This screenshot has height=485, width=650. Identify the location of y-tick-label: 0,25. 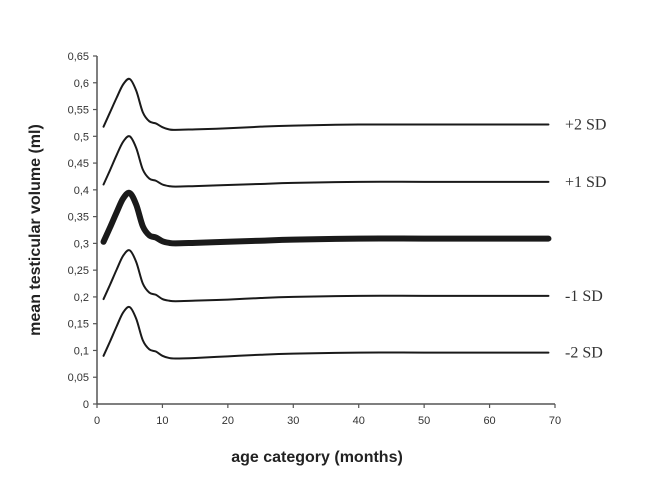
(78, 271).